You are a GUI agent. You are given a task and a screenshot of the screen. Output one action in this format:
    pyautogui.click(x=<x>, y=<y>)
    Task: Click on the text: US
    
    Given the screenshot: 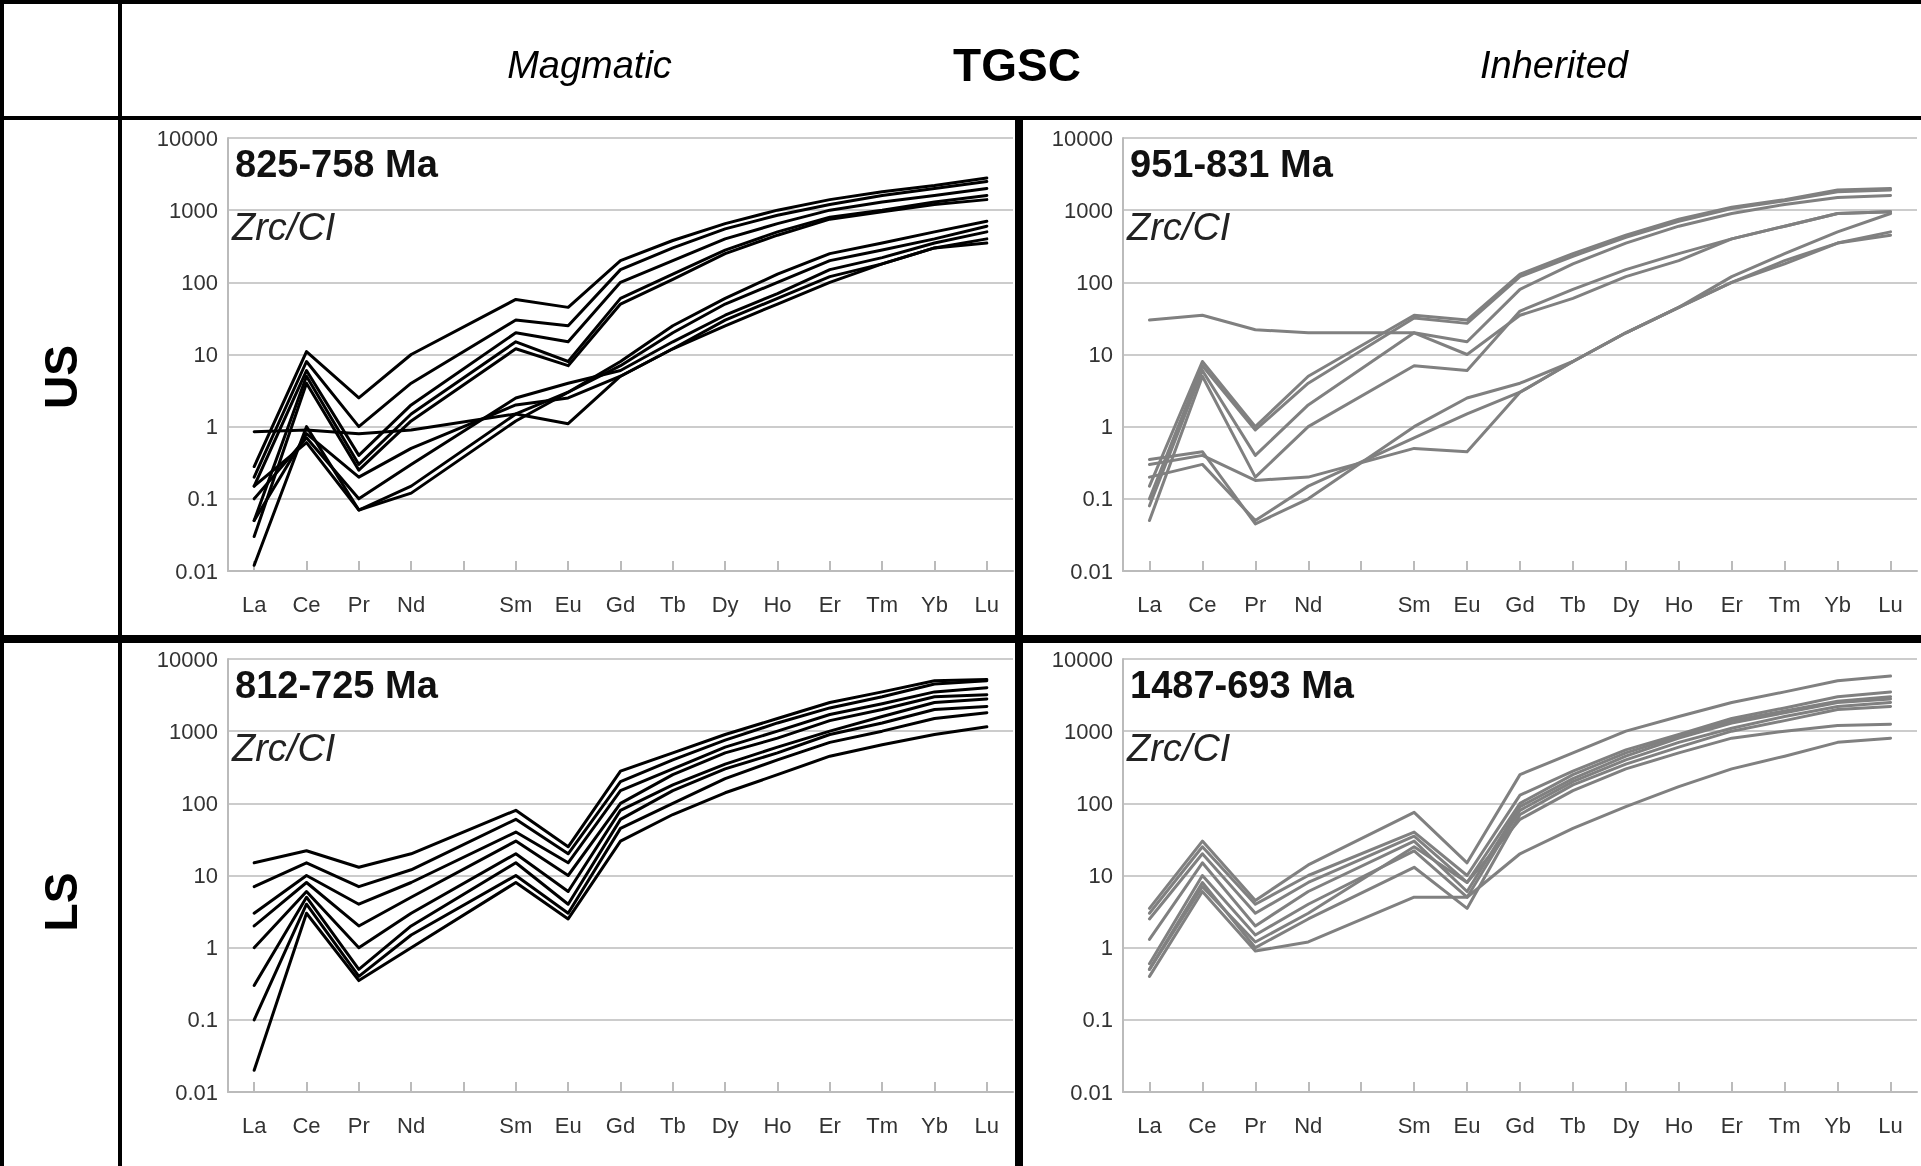 What is the action you would take?
    pyautogui.click(x=61, y=377)
    